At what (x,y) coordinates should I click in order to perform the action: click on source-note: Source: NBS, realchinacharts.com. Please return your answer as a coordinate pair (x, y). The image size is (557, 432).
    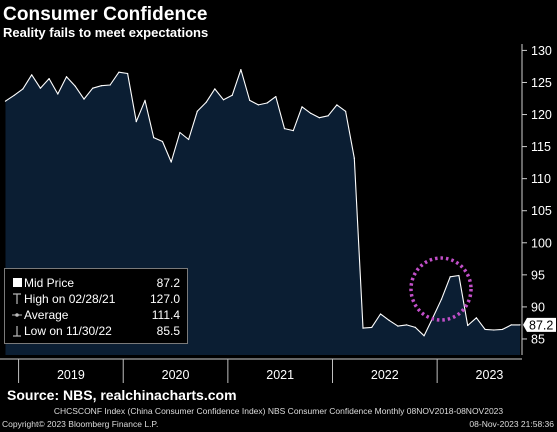
    Looking at the image, I should click on (122, 395).